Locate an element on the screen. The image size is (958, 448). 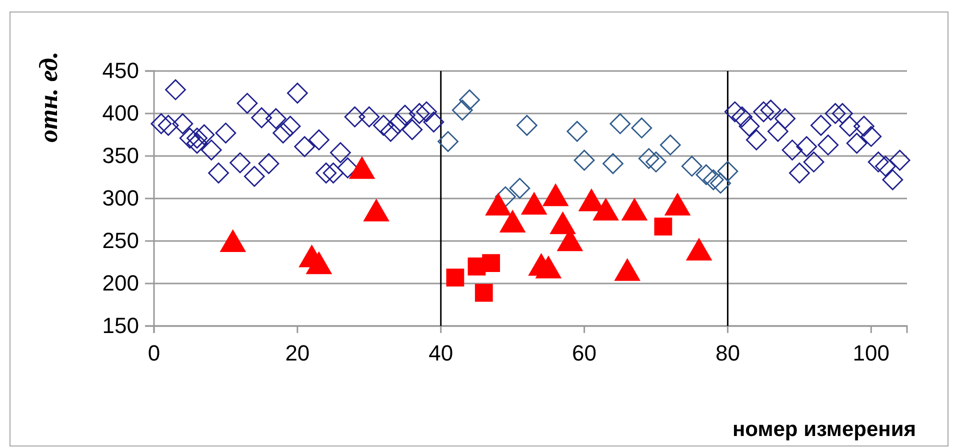
y-tick-label: 450 is located at coordinates (120, 71).